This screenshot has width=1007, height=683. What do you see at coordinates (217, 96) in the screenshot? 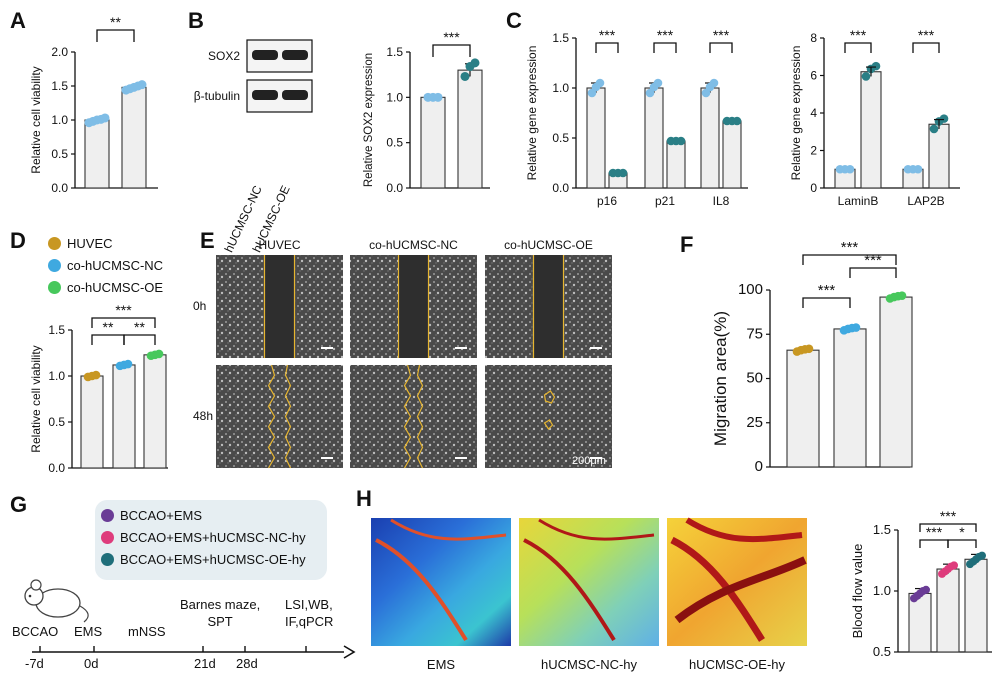
I see `blot-label: β-tubulin` at bounding box center [217, 96].